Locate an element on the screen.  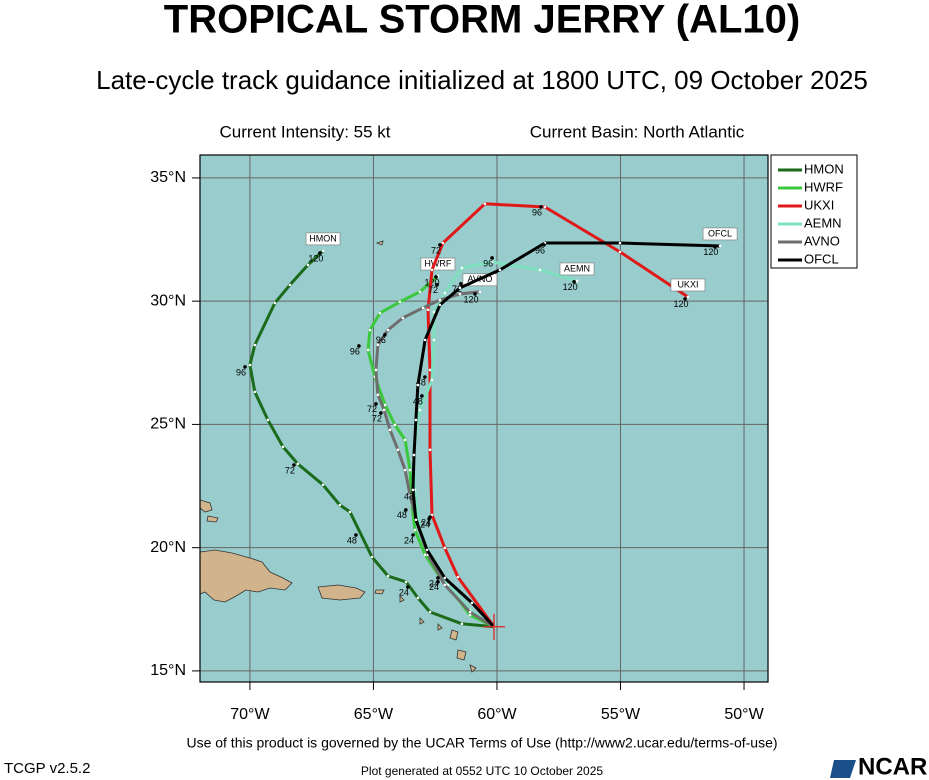
x-tick-label: 55°W is located at coordinates (621, 714).